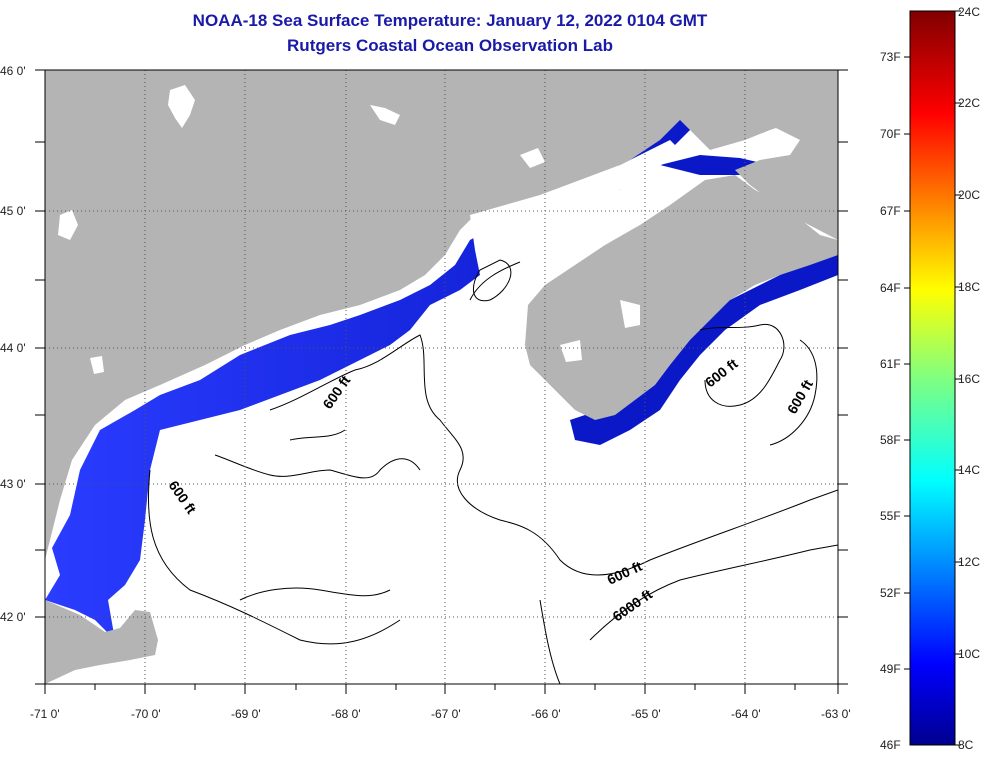  I want to click on lat-label-42: 42 0', so click(13, 617).